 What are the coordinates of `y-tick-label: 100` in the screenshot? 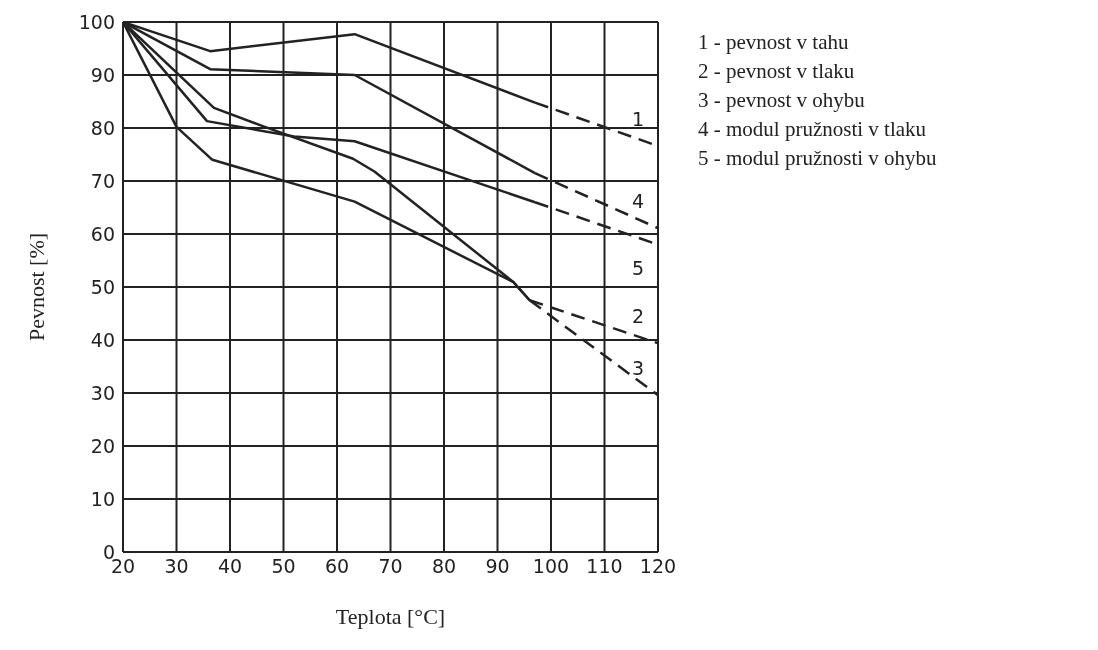 It's located at (96, 21).